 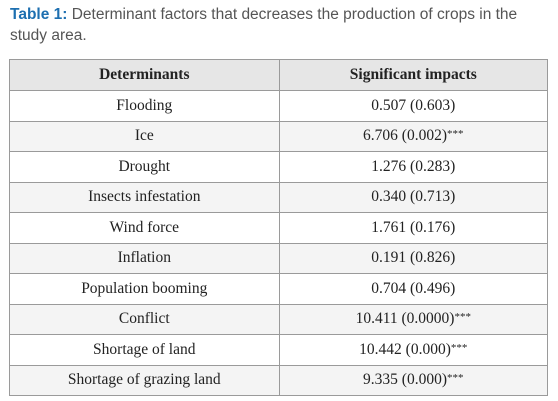 I want to click on impact-cell: 0.507 (0.603), so click(x=413, y=106).